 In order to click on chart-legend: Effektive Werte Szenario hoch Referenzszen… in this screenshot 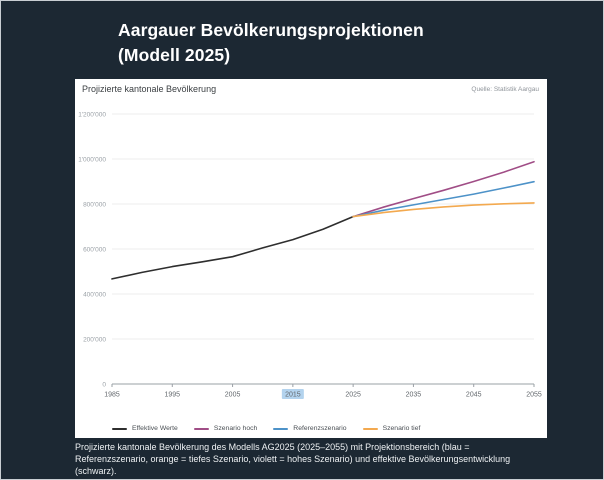, I will do `click(266, 428)`.